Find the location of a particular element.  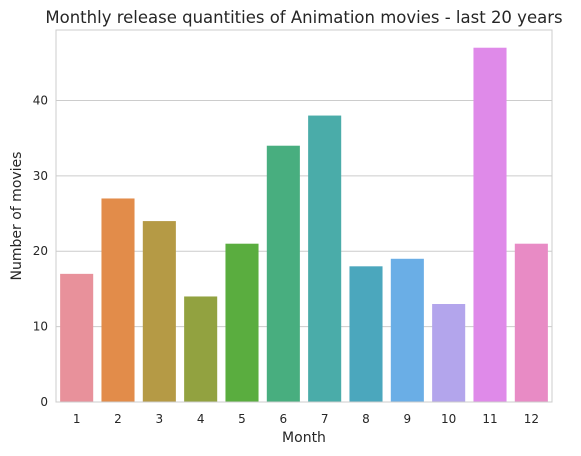

x-axis-label: Month is located at coordinates (304, 438).